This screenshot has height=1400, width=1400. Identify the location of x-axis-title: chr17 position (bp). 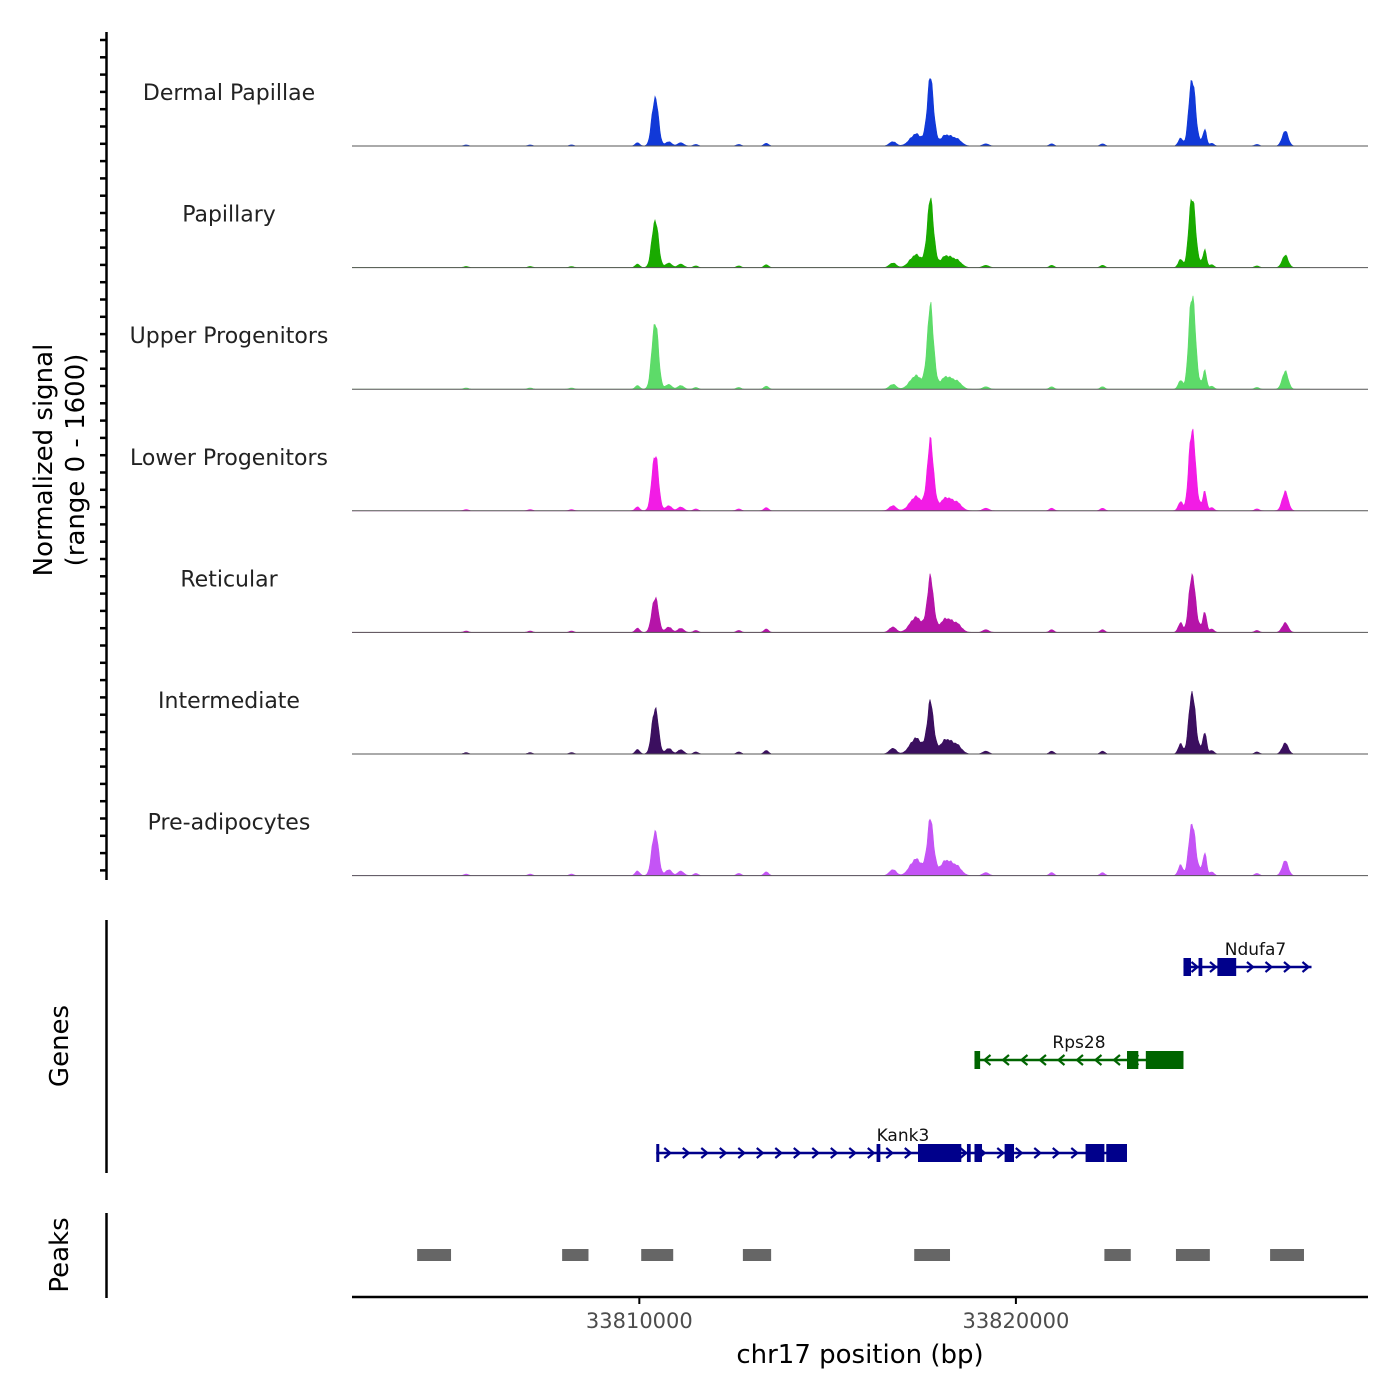
(859, 1355).